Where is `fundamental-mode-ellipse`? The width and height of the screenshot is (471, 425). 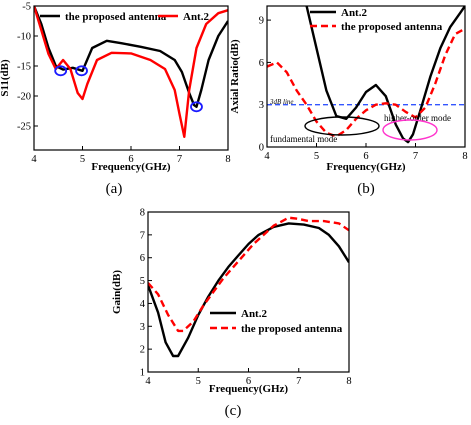 fundamental-mode-ellipse is located at coordinates (342, 126).